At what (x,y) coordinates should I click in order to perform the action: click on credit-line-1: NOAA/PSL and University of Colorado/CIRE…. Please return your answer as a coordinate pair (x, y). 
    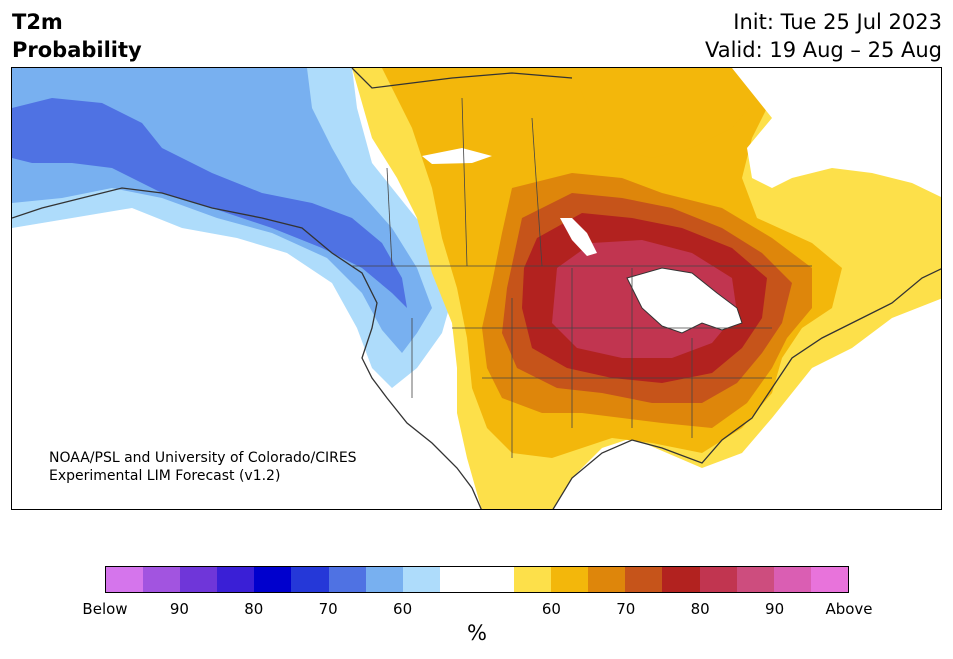
    Looking at the image, I should click on (203, 458).